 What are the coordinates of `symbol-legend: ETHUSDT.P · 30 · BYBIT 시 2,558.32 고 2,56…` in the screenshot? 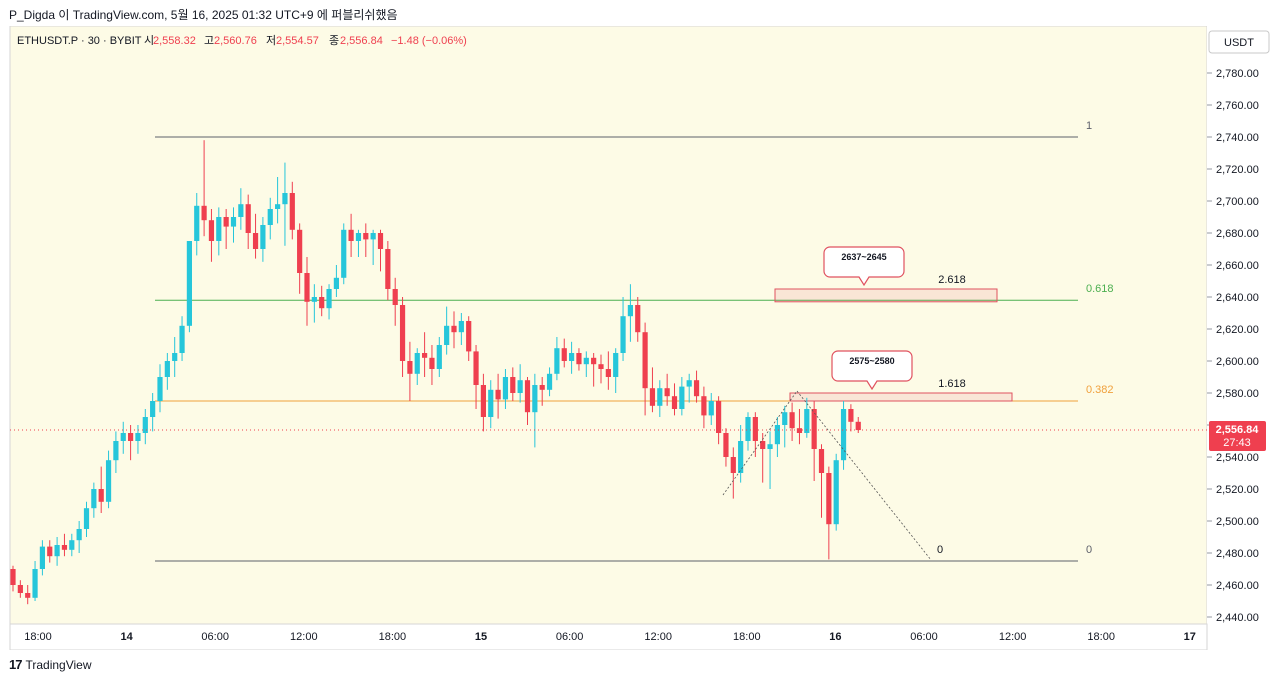 It's located at (242, 40).